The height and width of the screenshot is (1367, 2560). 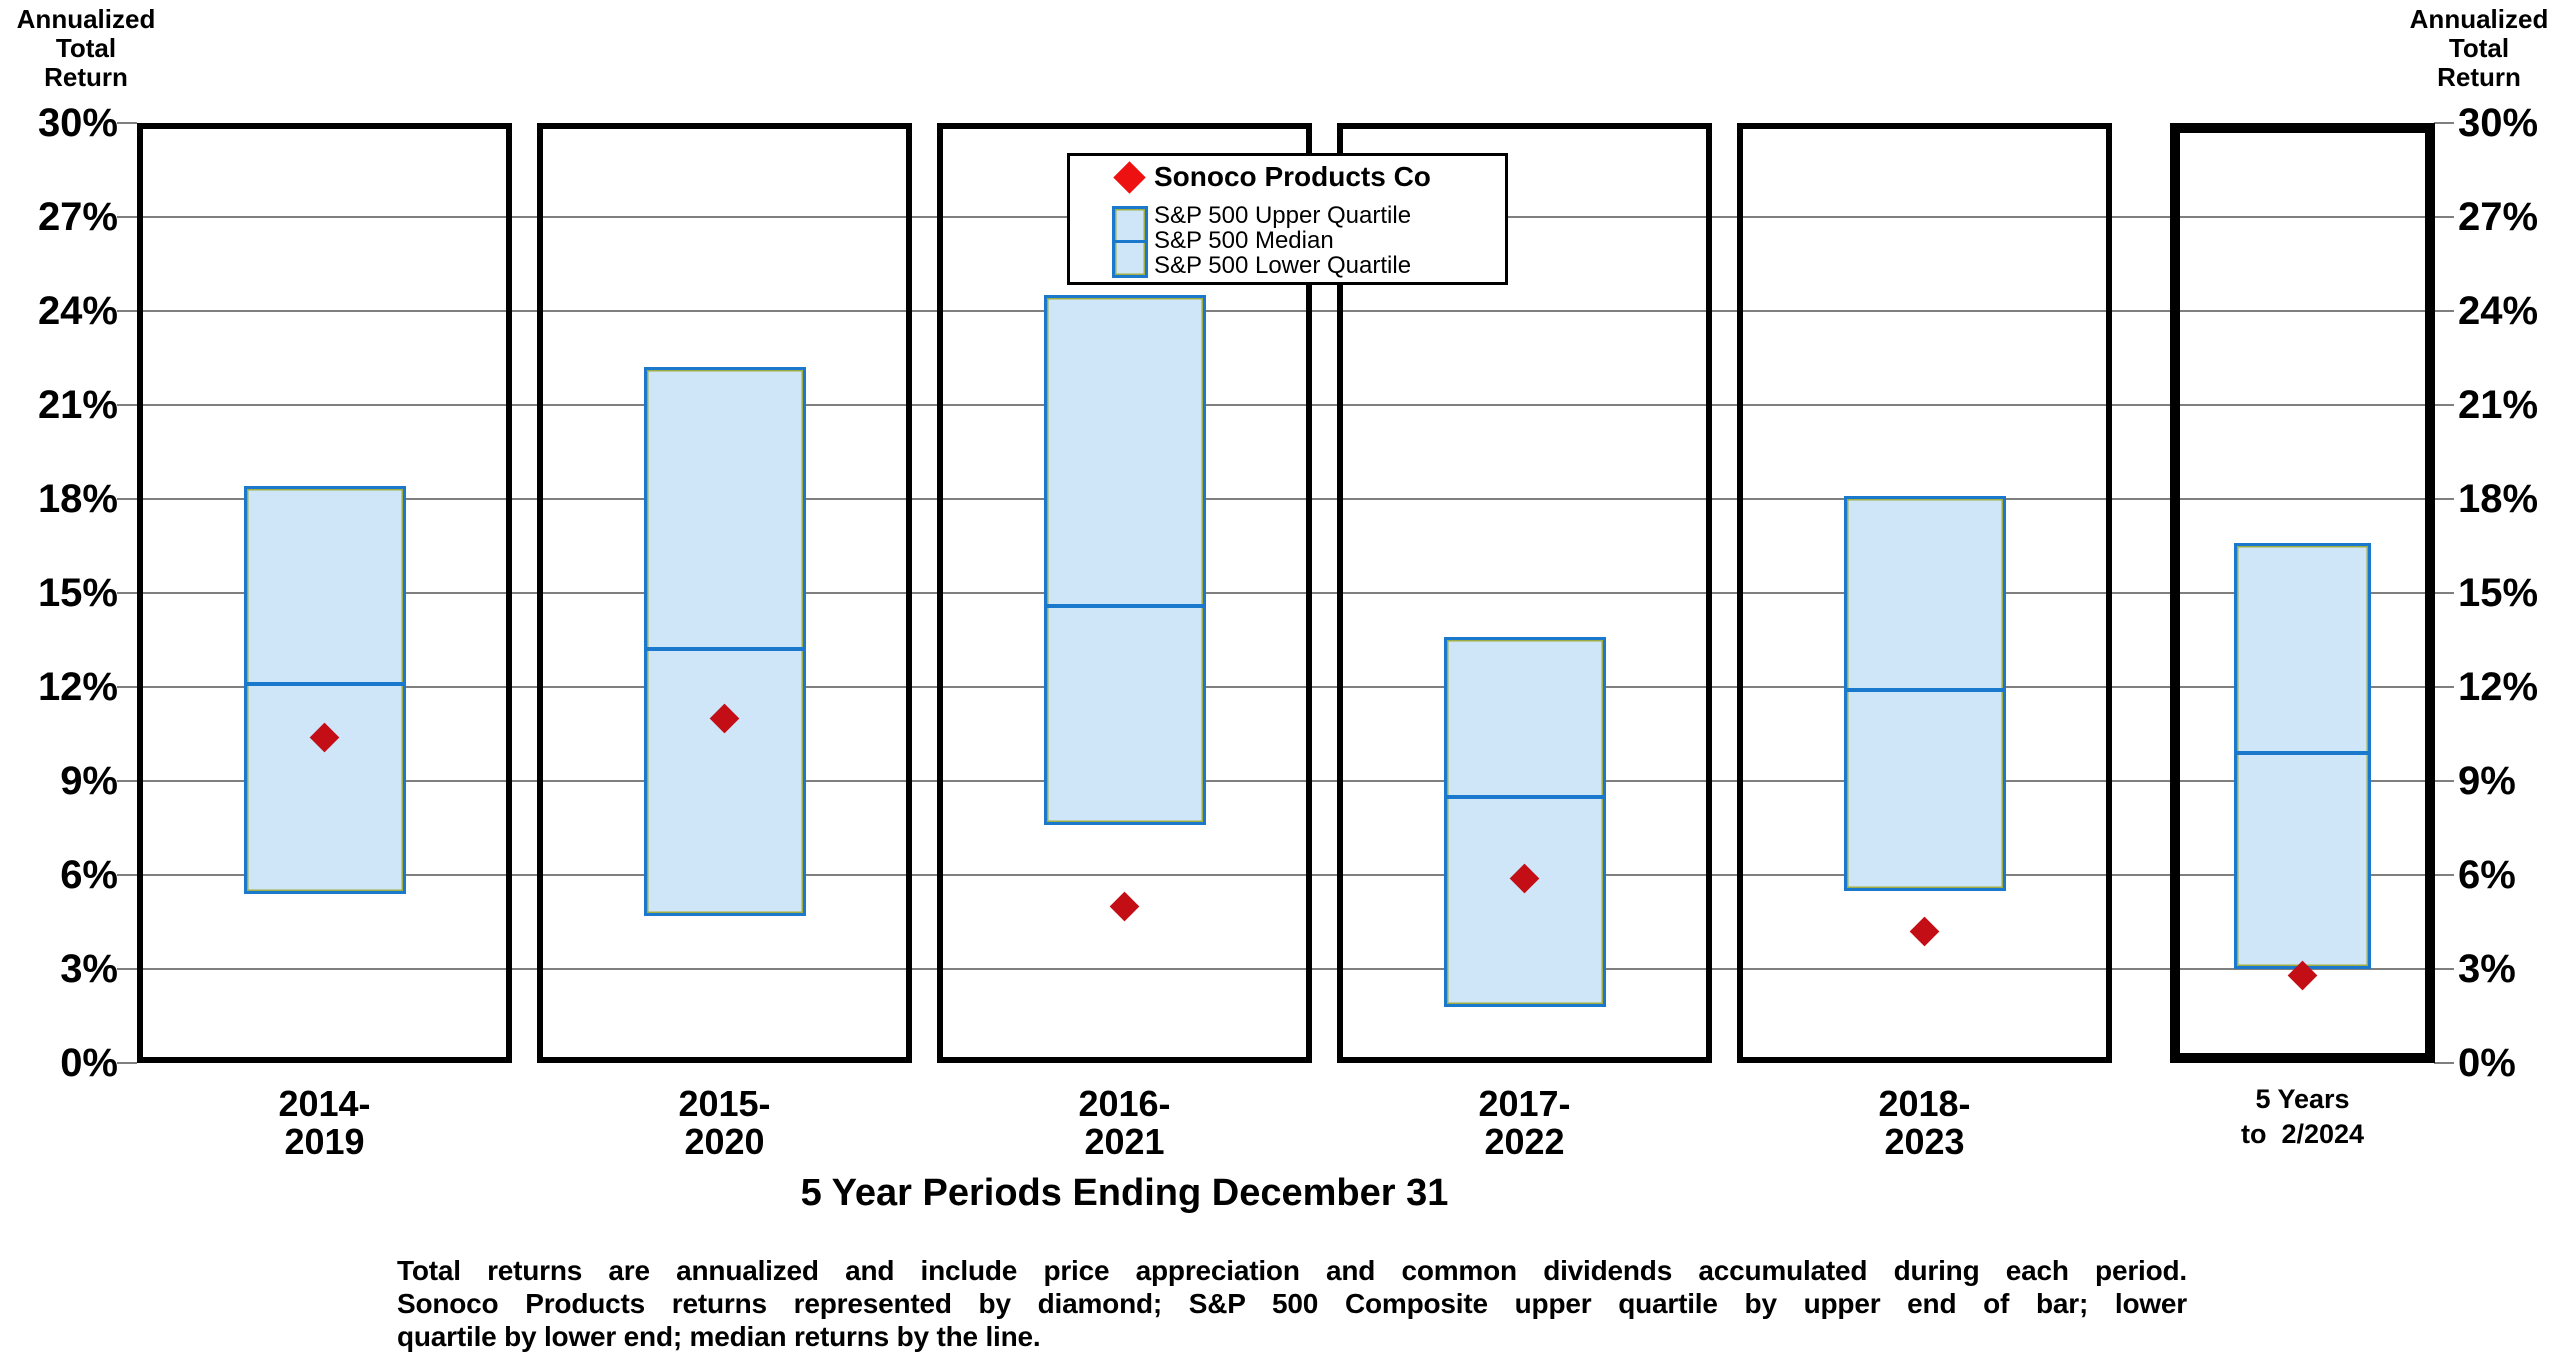 What do you see at coordinates (1124, 1122) in the screenshot?
I see `period-label: 2016- 2021` at bounding box center [1124, 1122].